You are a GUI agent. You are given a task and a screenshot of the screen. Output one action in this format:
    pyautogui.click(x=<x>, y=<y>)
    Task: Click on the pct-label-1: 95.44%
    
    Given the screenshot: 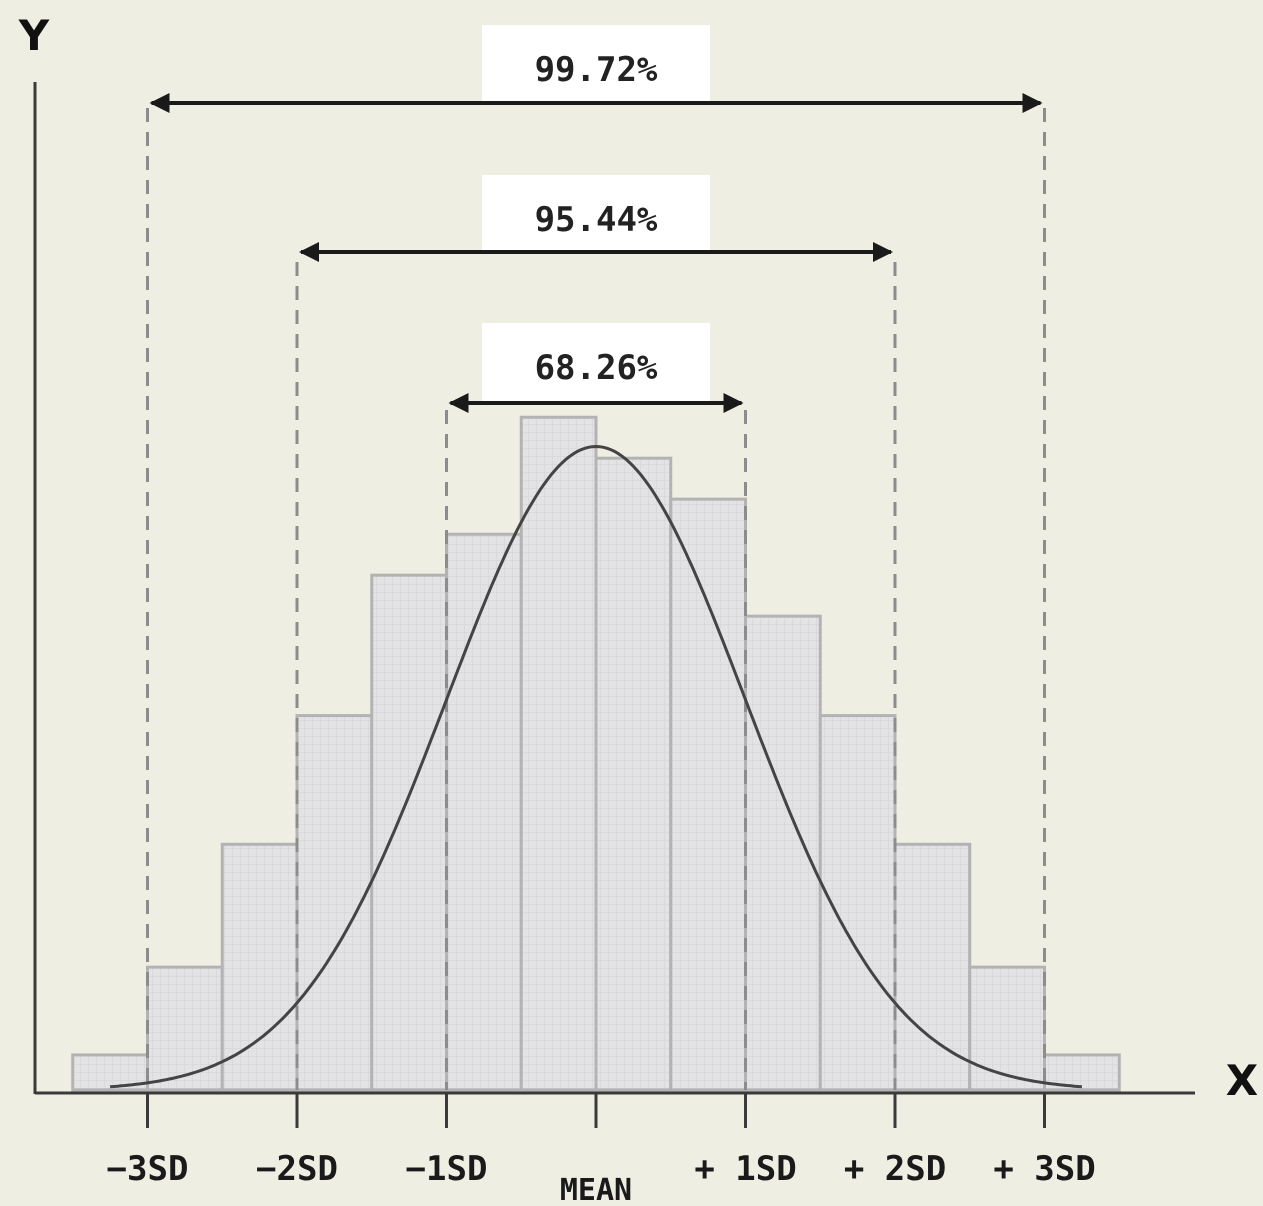 What is the action you would take?
    pyautogui.click(x=596, y=220)
    